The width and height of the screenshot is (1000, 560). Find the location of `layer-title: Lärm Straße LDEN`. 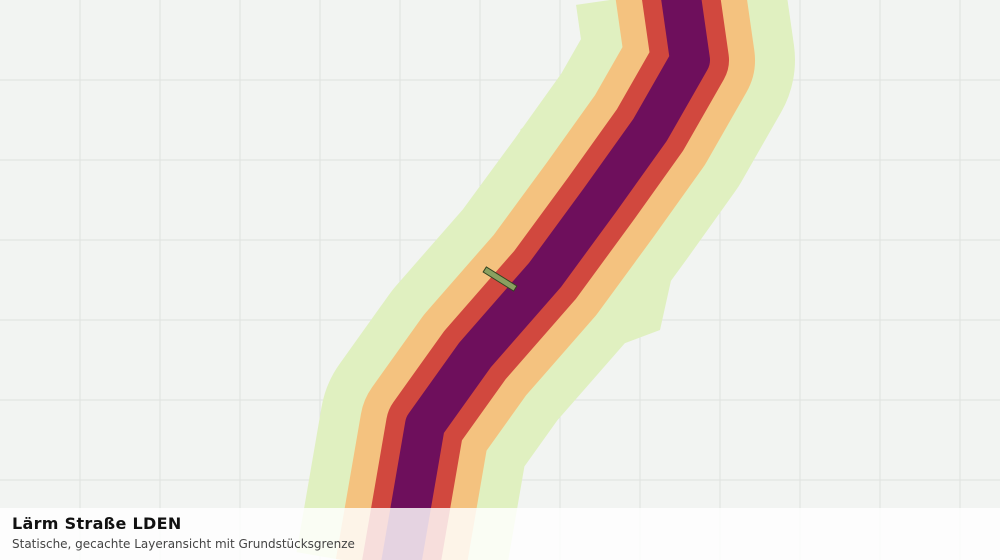

layer-title: Lärm Straße LDEN is located at coordinates (97, 523).